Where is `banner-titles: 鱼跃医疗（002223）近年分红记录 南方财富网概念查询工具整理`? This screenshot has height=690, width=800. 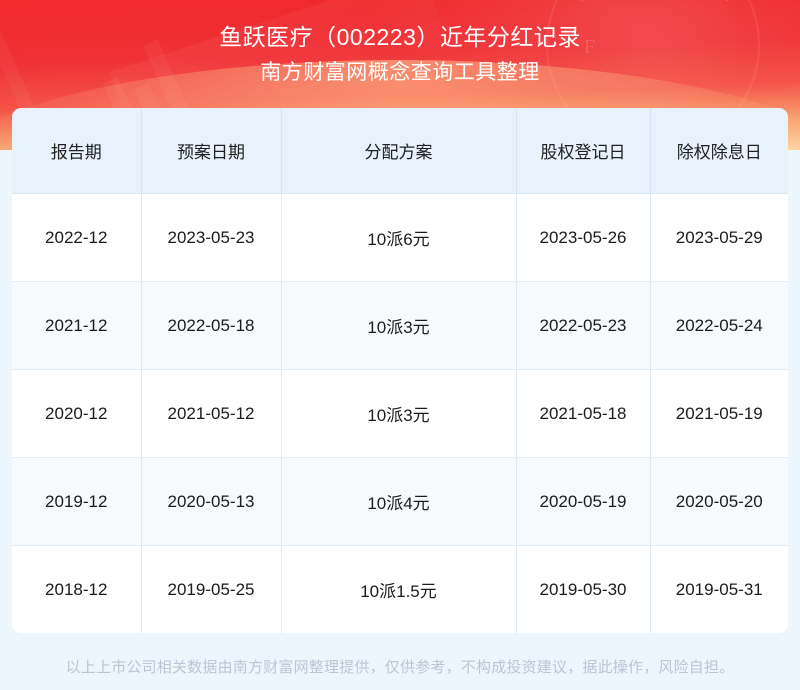
banner-titles: 鱼跃医疗（002223）近年分红记录 南方财富网概念查询工具整理 is located at coordinates (400, 43).